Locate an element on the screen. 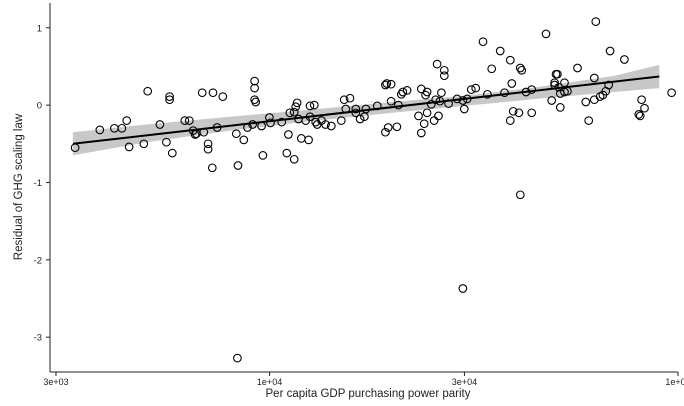  x-ticks: 3e+03 1e+04 3e+04 1e+05 is located at coordinates (363, 379).